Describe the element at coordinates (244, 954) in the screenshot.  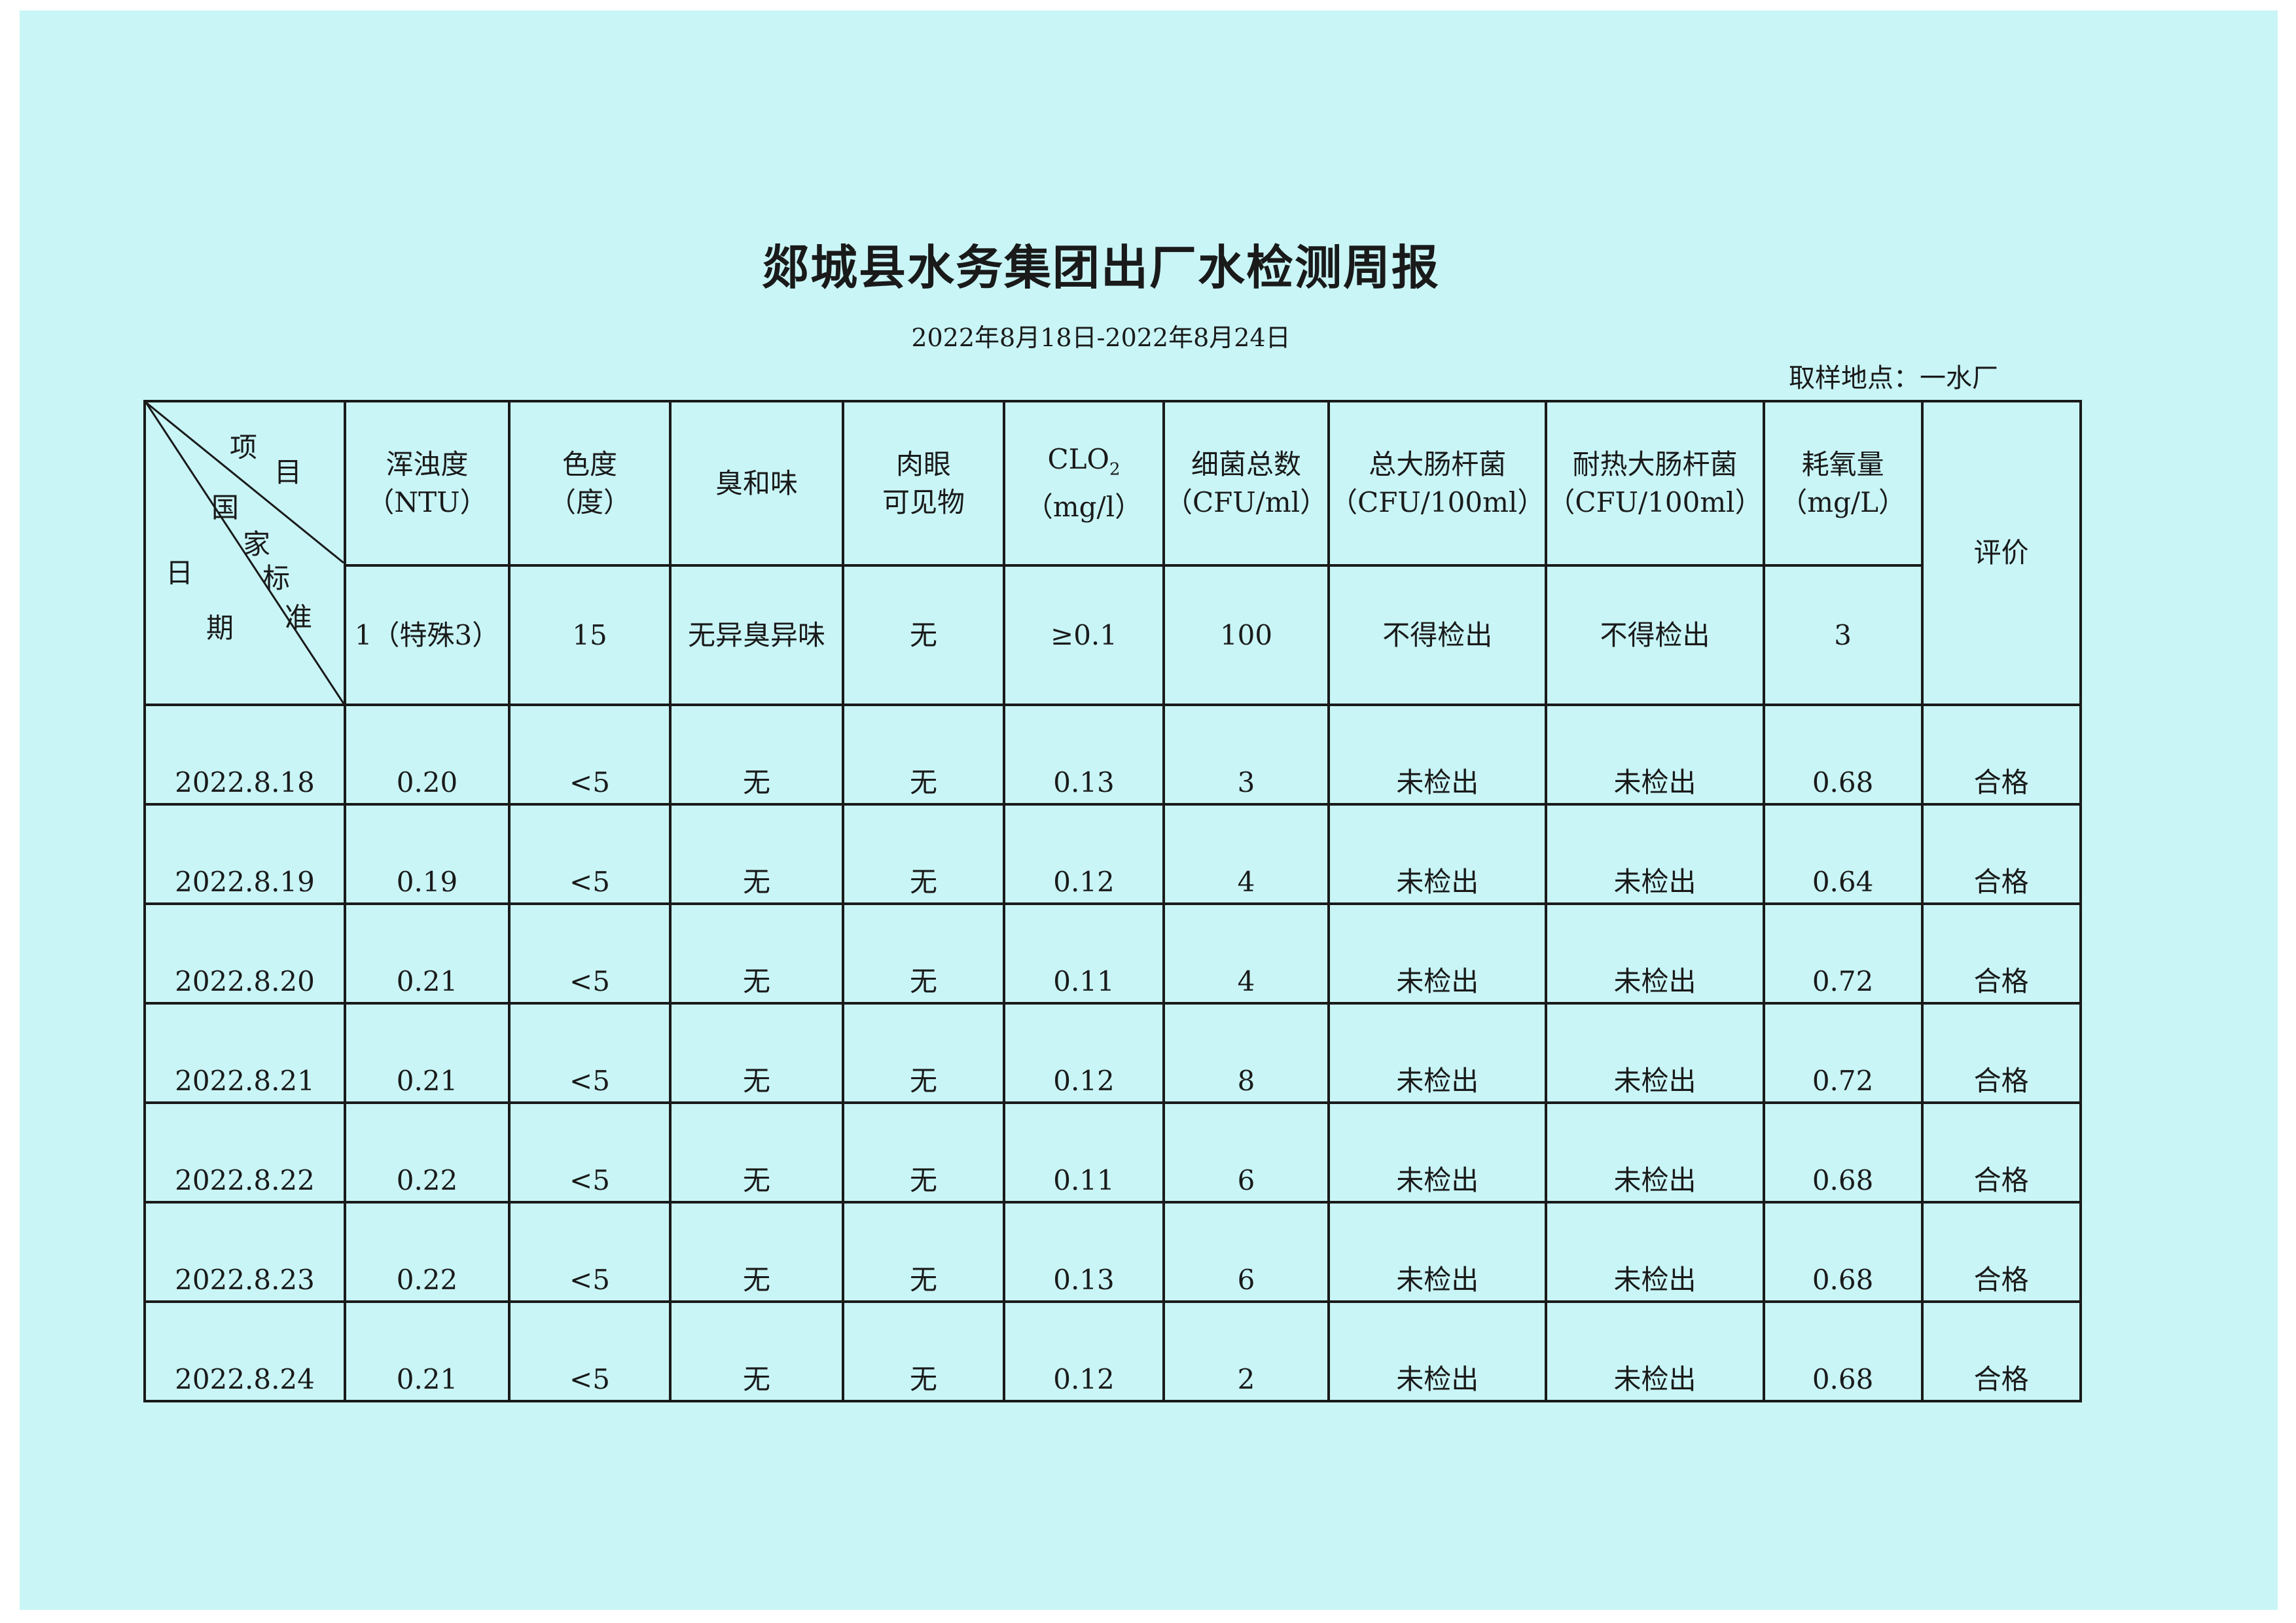
I see `date-cell: 2022.8.20` at that location.